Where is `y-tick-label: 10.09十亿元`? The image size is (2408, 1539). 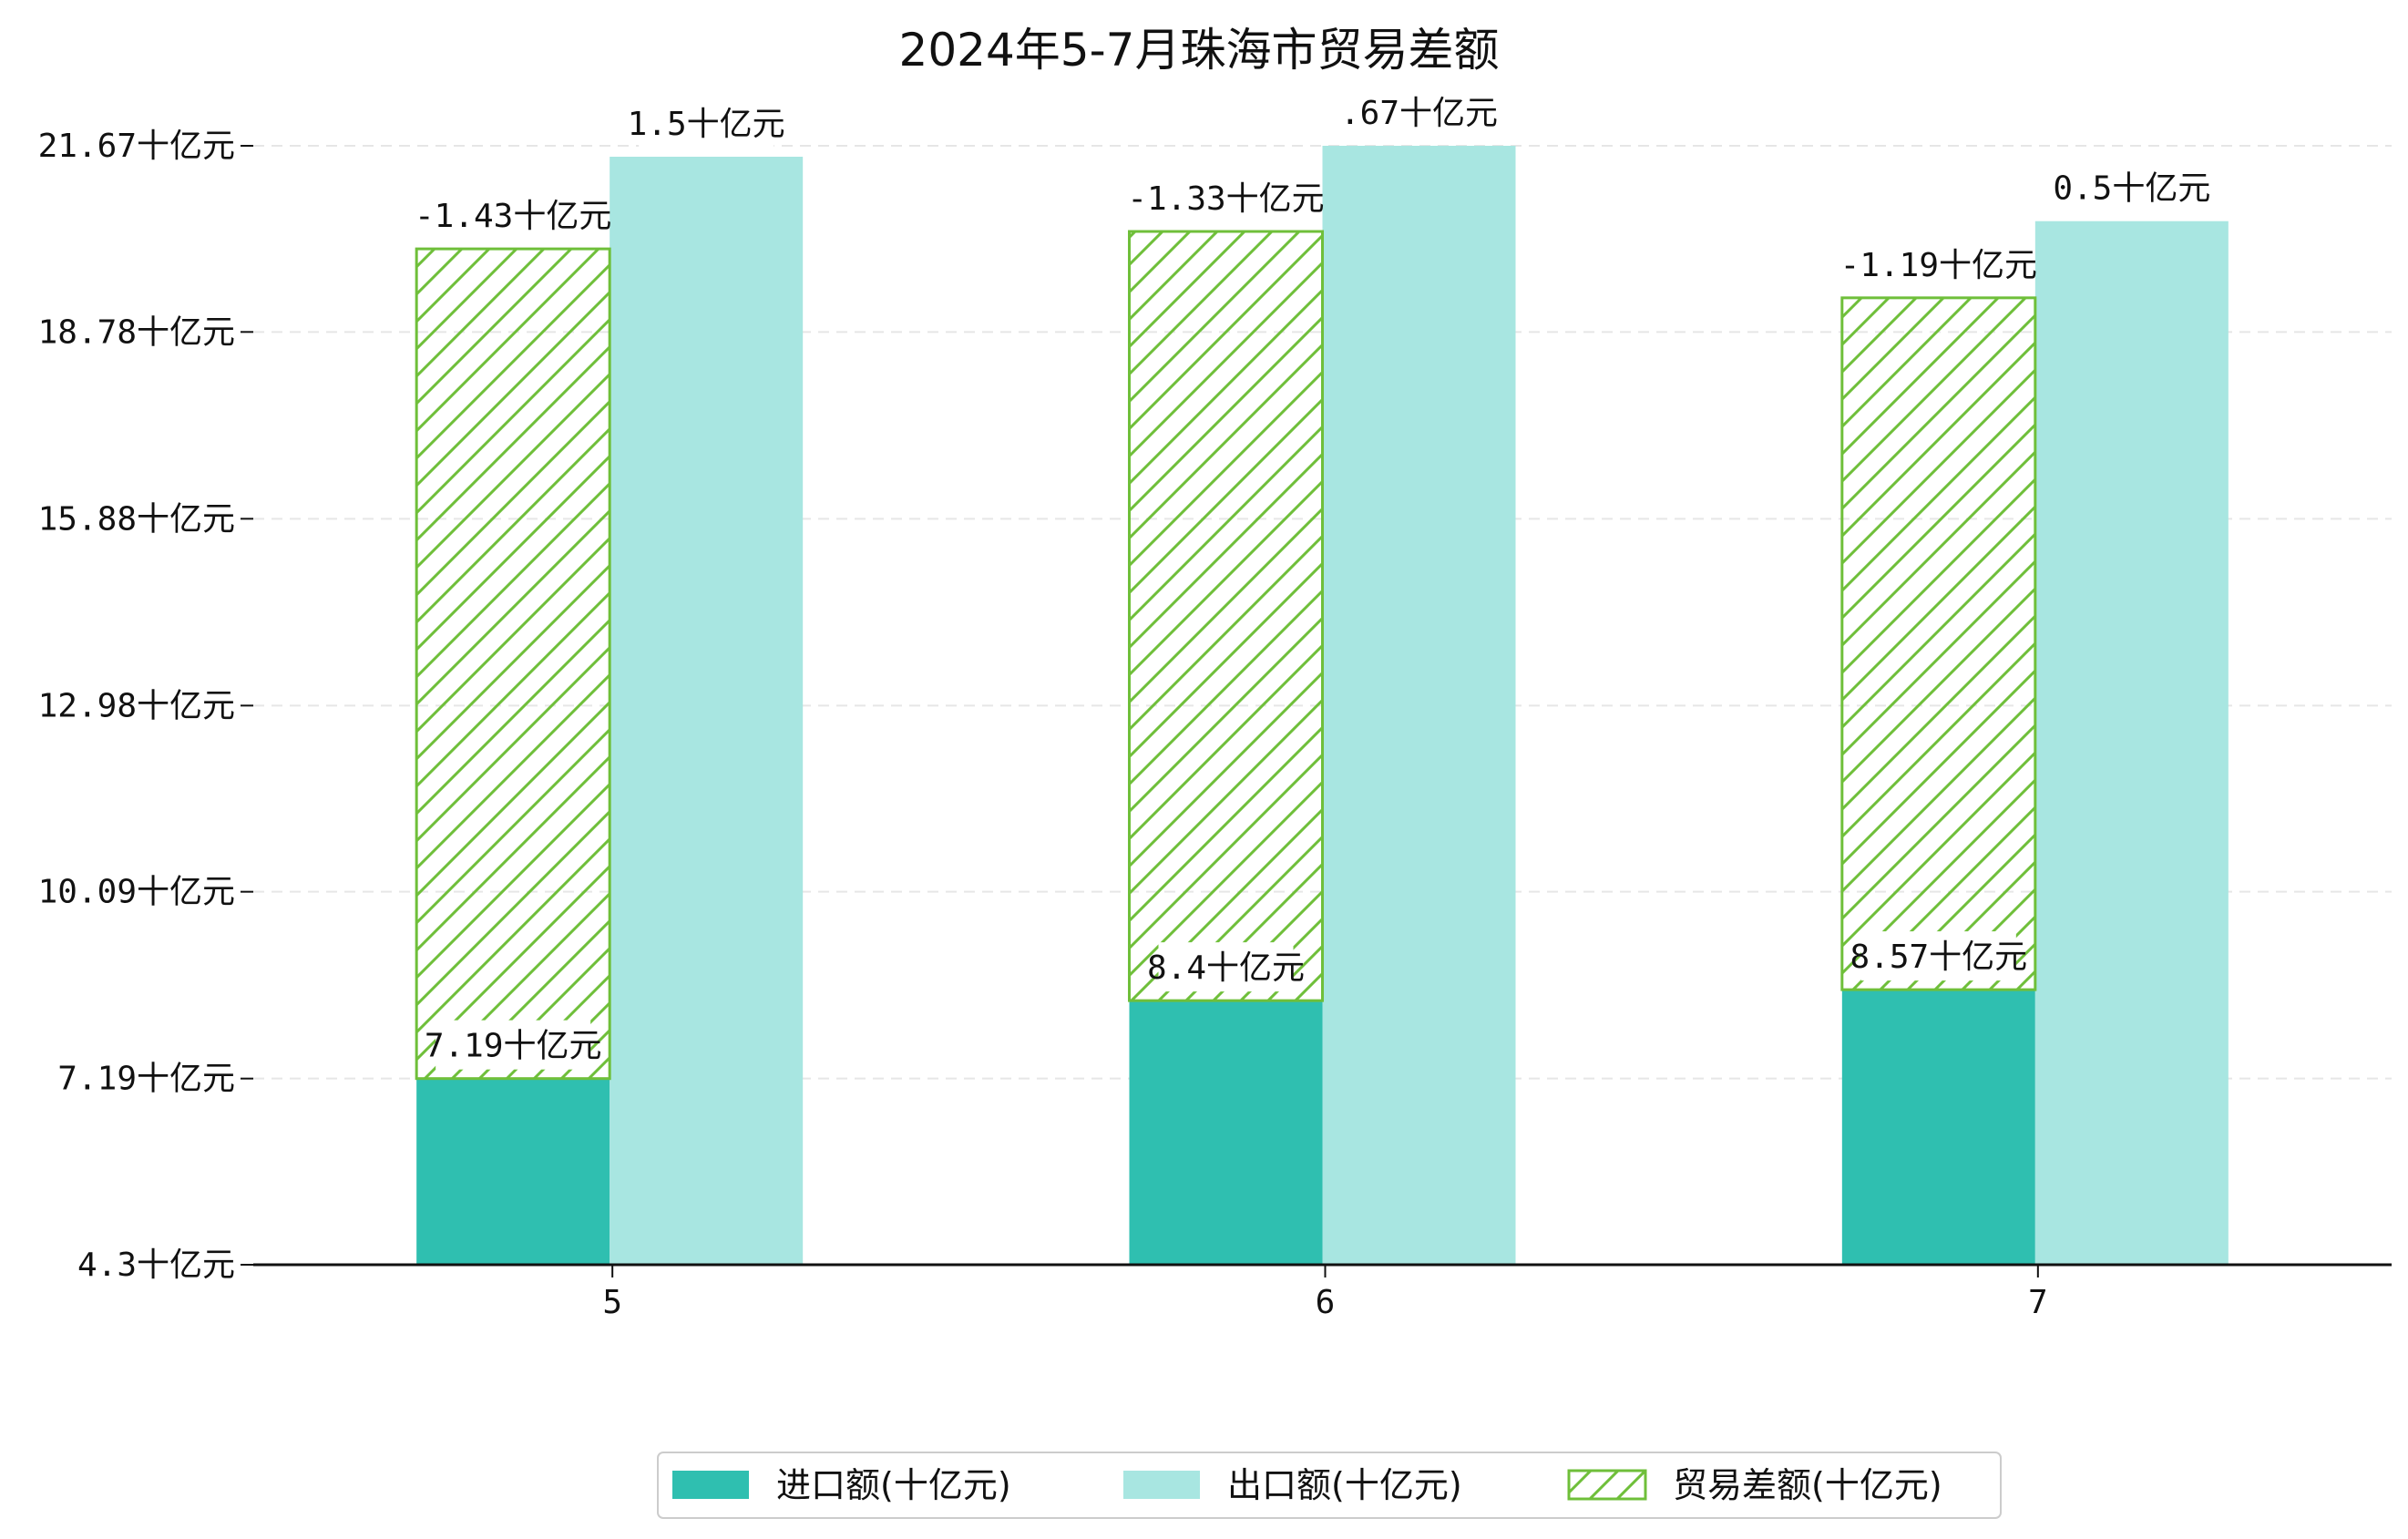 y-tick-label: 10.09十亿元 is located at coordinates (136, 892).